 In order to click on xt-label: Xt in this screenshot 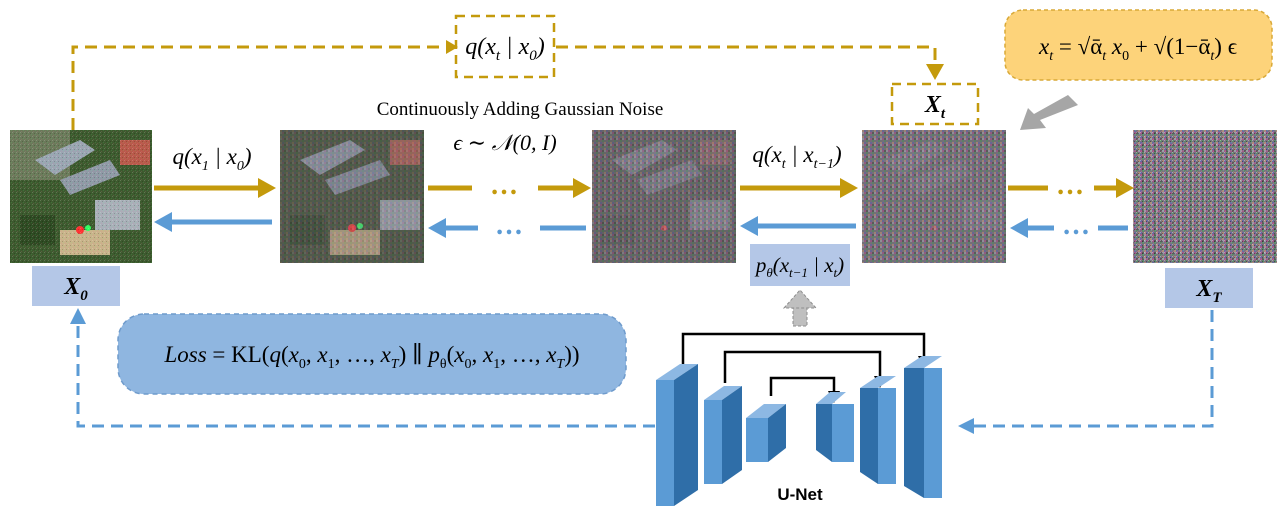, I will do `click(935, 107)`.